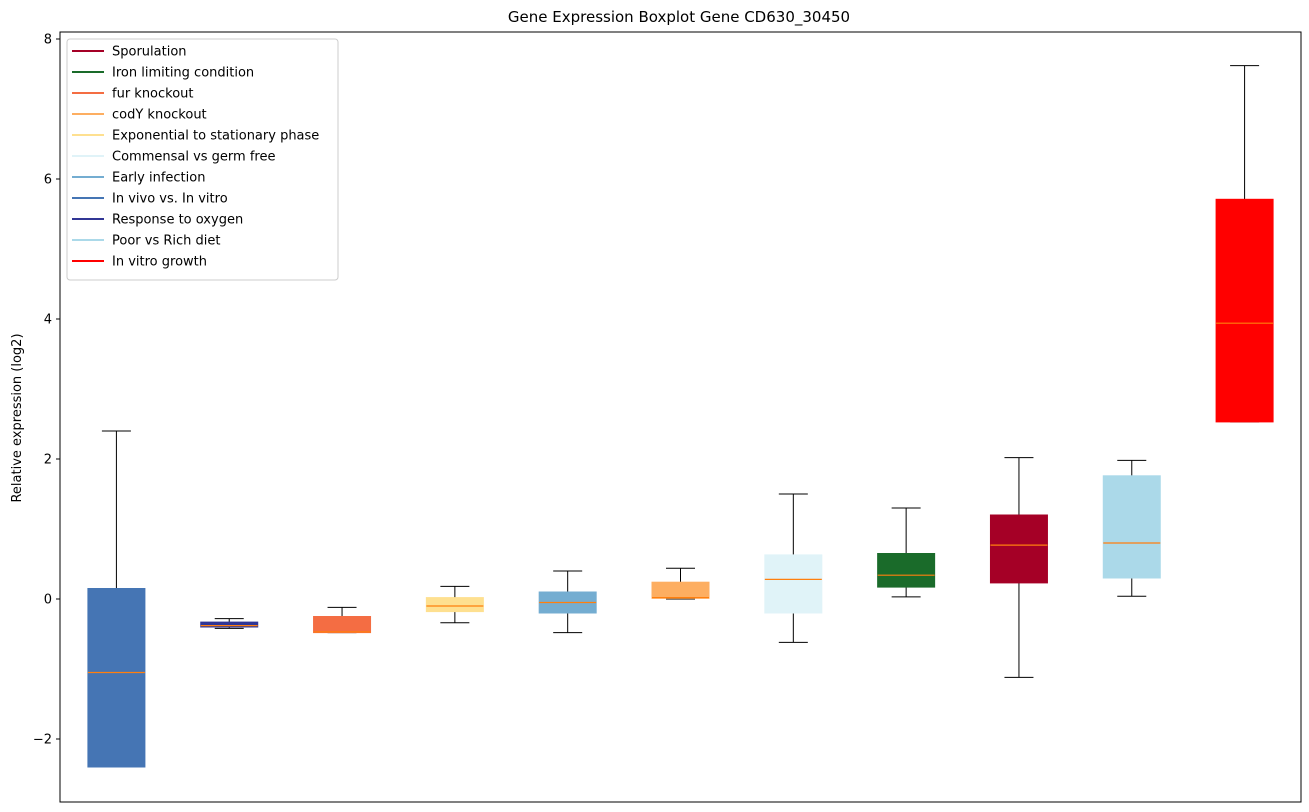  I want to click on legend-label: In vitro growth, so click(159, 262).